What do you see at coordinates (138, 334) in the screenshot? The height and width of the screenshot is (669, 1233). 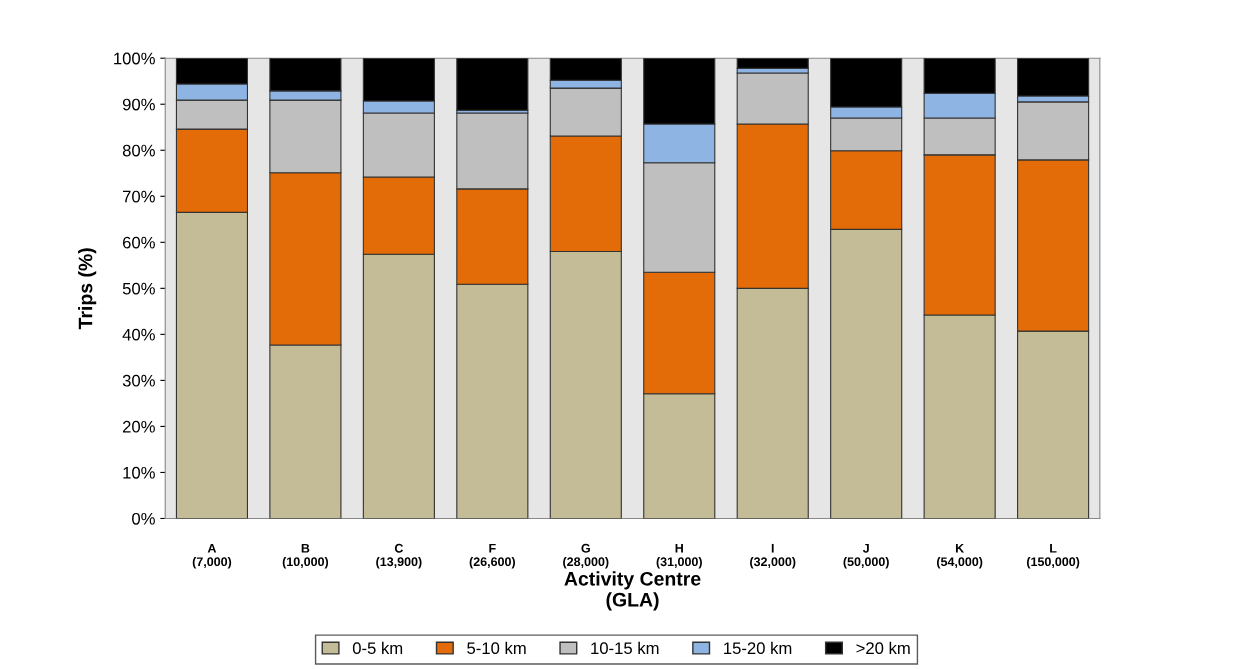 I see `y-tick-label: 40%` at bounding box center [138, 334].